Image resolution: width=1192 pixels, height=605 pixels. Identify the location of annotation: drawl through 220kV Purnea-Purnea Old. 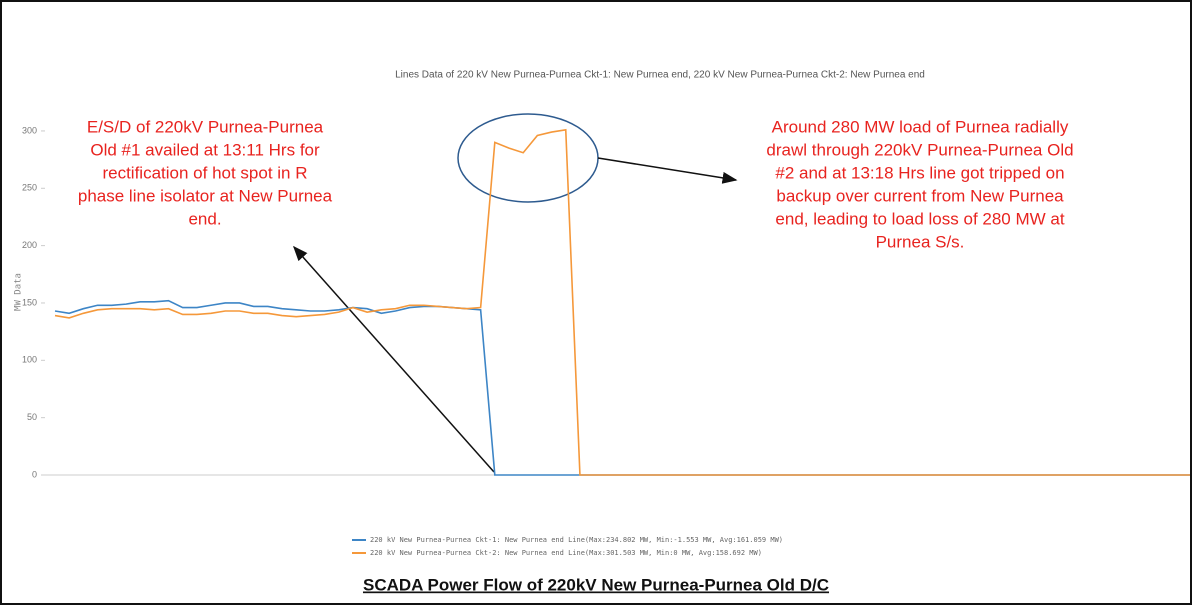
(919, 149).